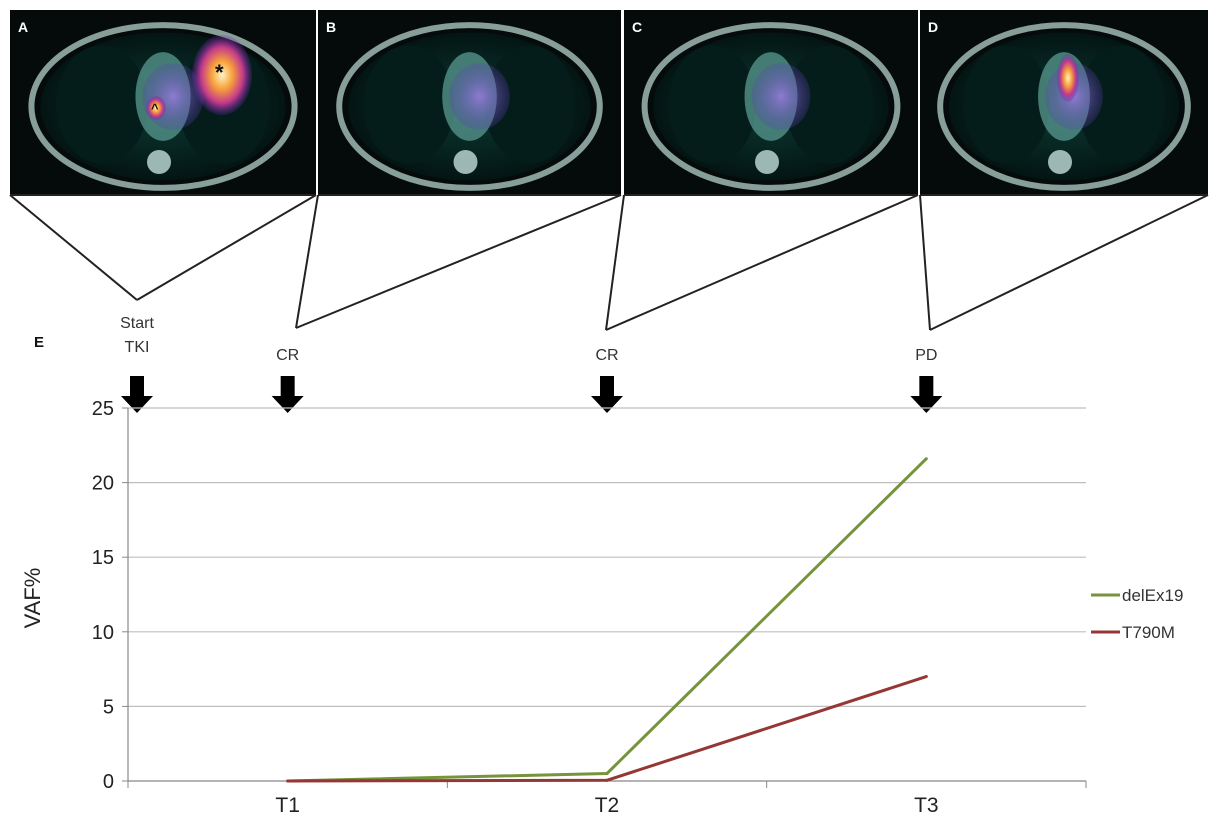 This screenshot has width=1214, height=825. Describe the element at coordinates (1148, 632) in the screenshot. I see `legend-label: T790M` at that location.